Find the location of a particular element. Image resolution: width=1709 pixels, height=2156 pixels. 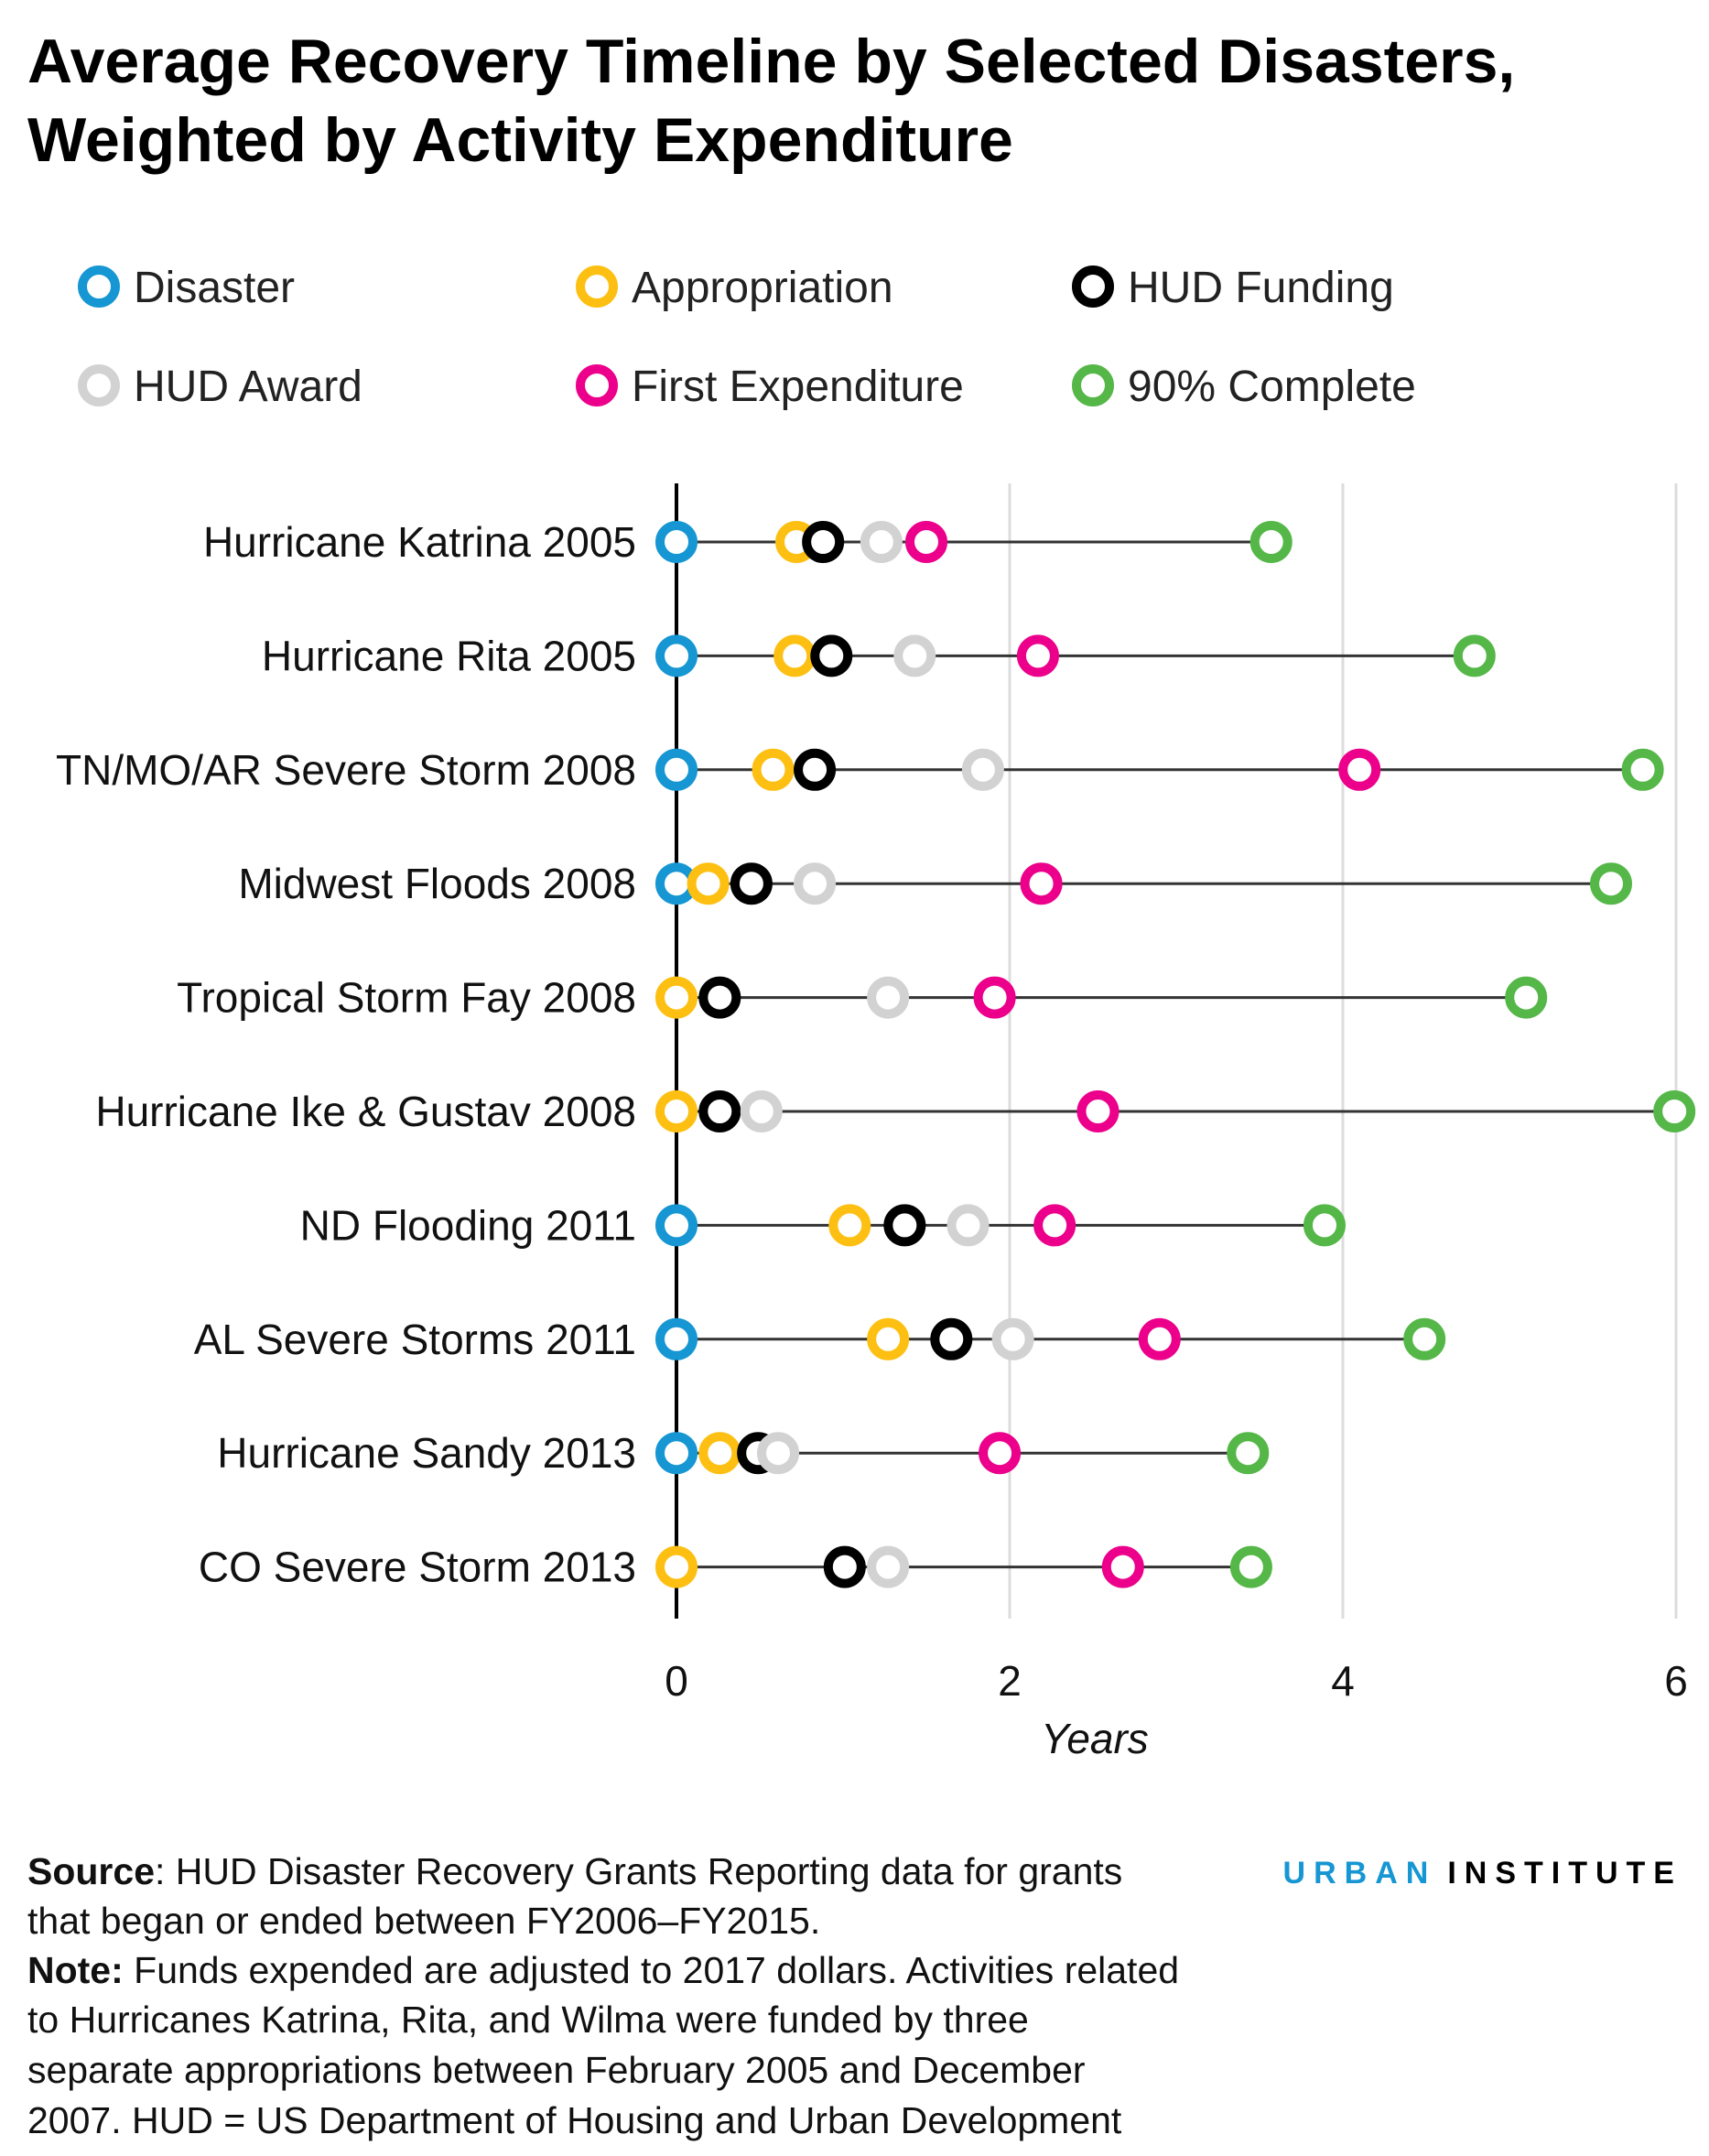

x-tick-label: 6 is located at coordinates (1676, 1681).